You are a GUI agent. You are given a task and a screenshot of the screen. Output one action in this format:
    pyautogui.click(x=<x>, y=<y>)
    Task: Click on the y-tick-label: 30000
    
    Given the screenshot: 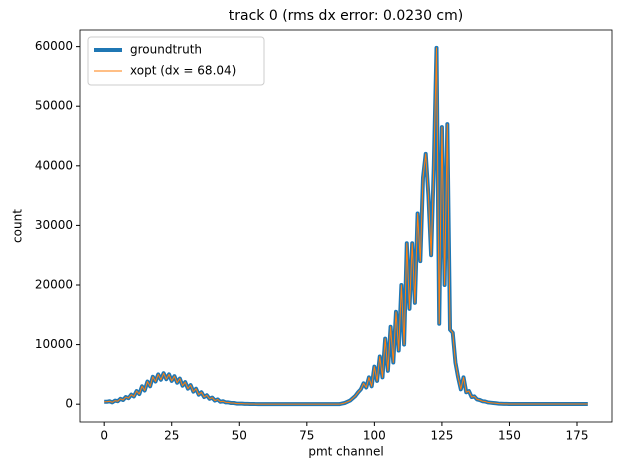 What is the action you would take?
    pyautogui.click(x=54, y=225)
    